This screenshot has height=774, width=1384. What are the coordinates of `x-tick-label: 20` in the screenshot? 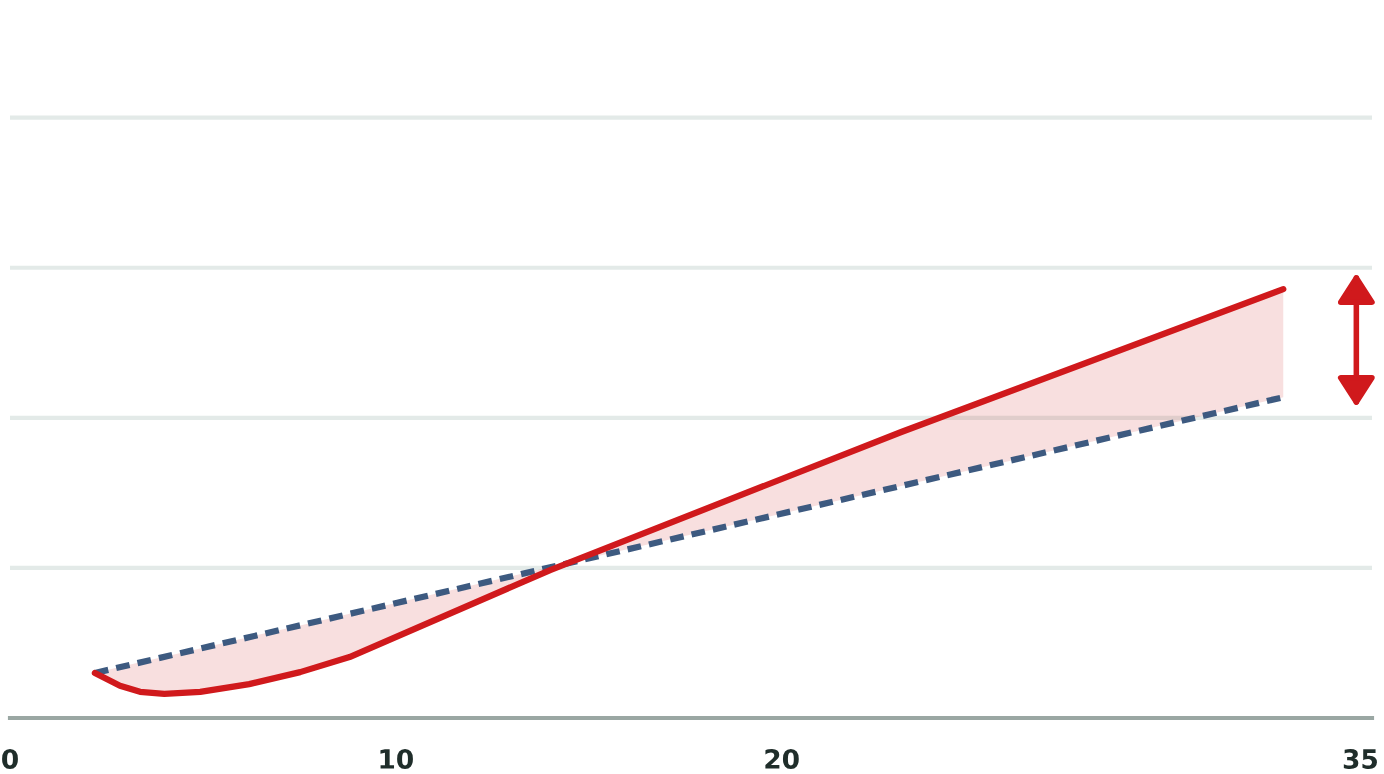 It's located at (782, 759).